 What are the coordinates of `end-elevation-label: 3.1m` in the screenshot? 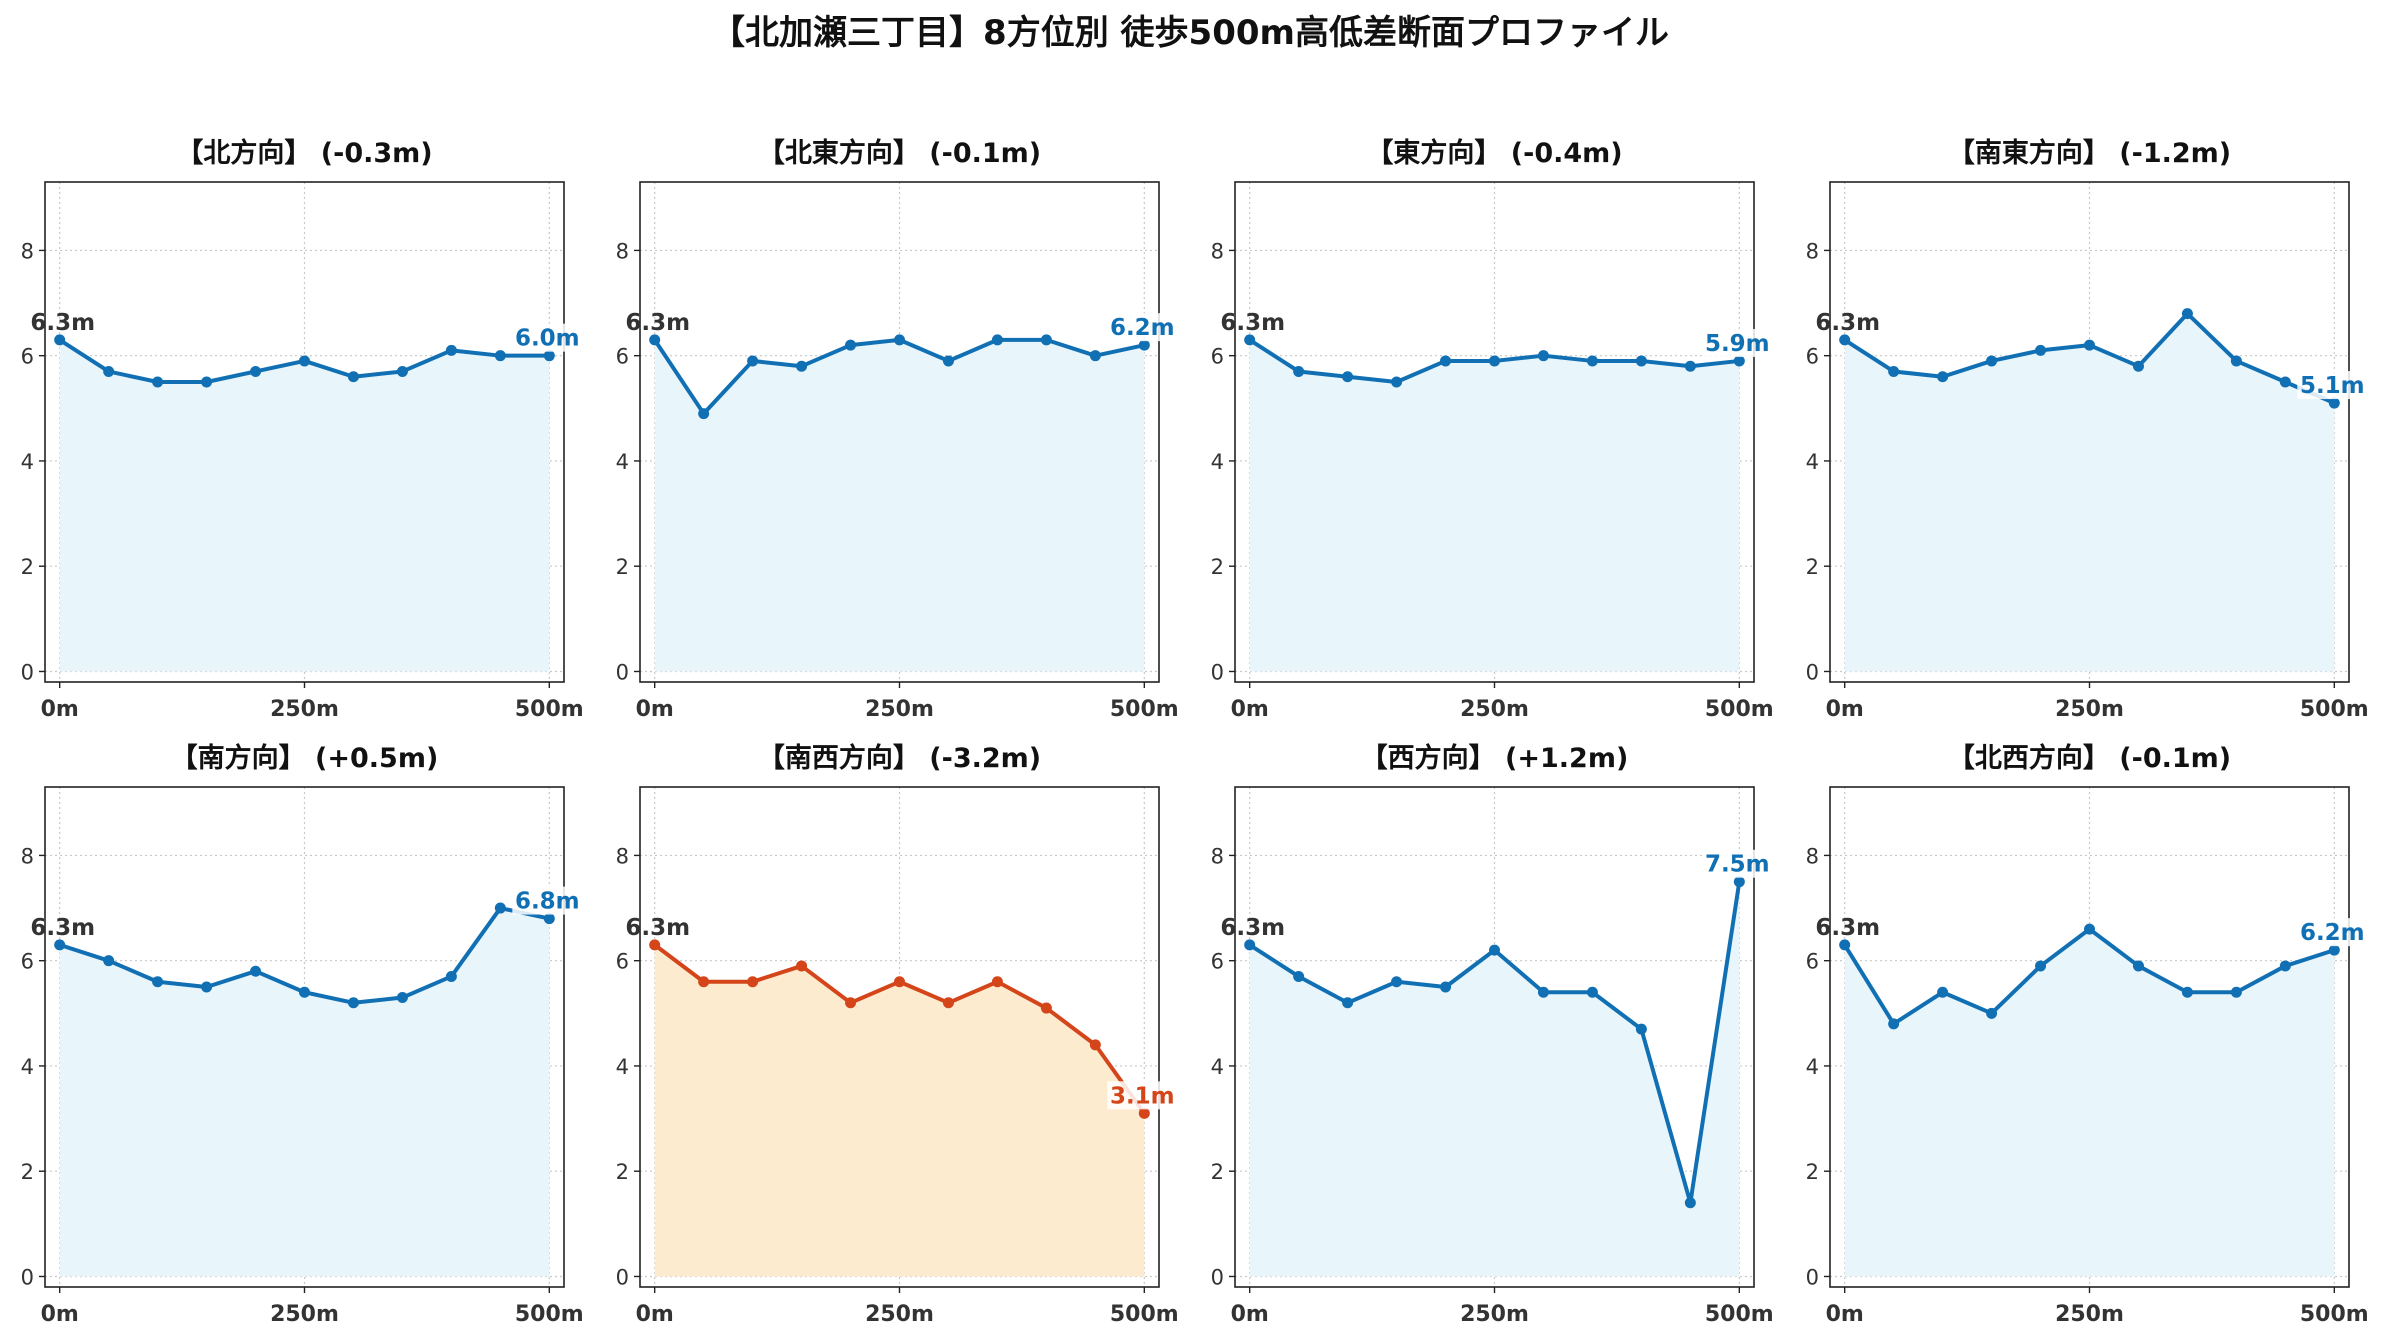 It's located at (1142, 1096).